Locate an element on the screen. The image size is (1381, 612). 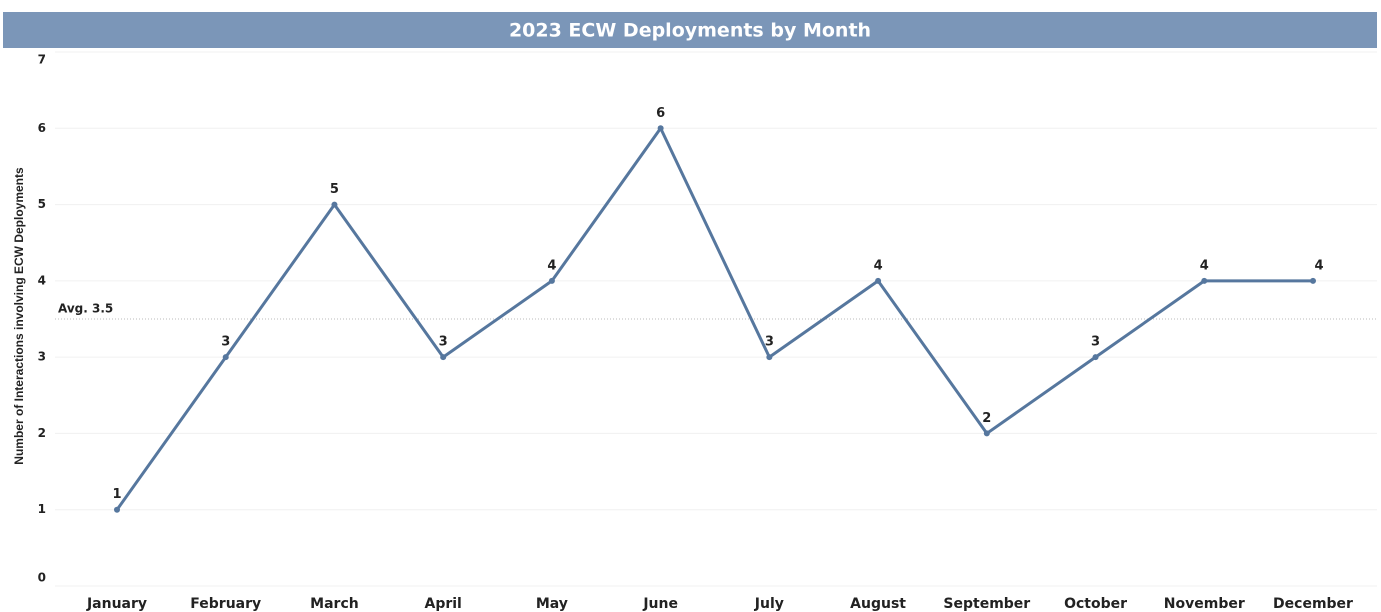
x-tick-label: November is located at coordinates (1204, 604).